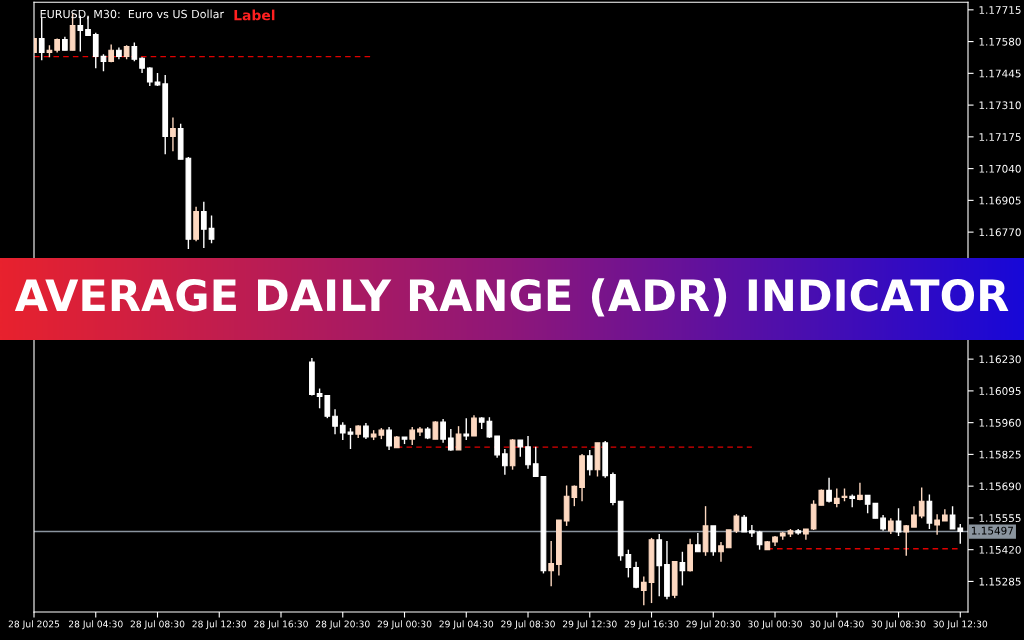 This screenshot has height=640, width=1024. What do you see at coordinates (836, 625) in the screenshot?
I see `x-tick-label: 30 Jul 04:30` at bounding box center [836, 625].